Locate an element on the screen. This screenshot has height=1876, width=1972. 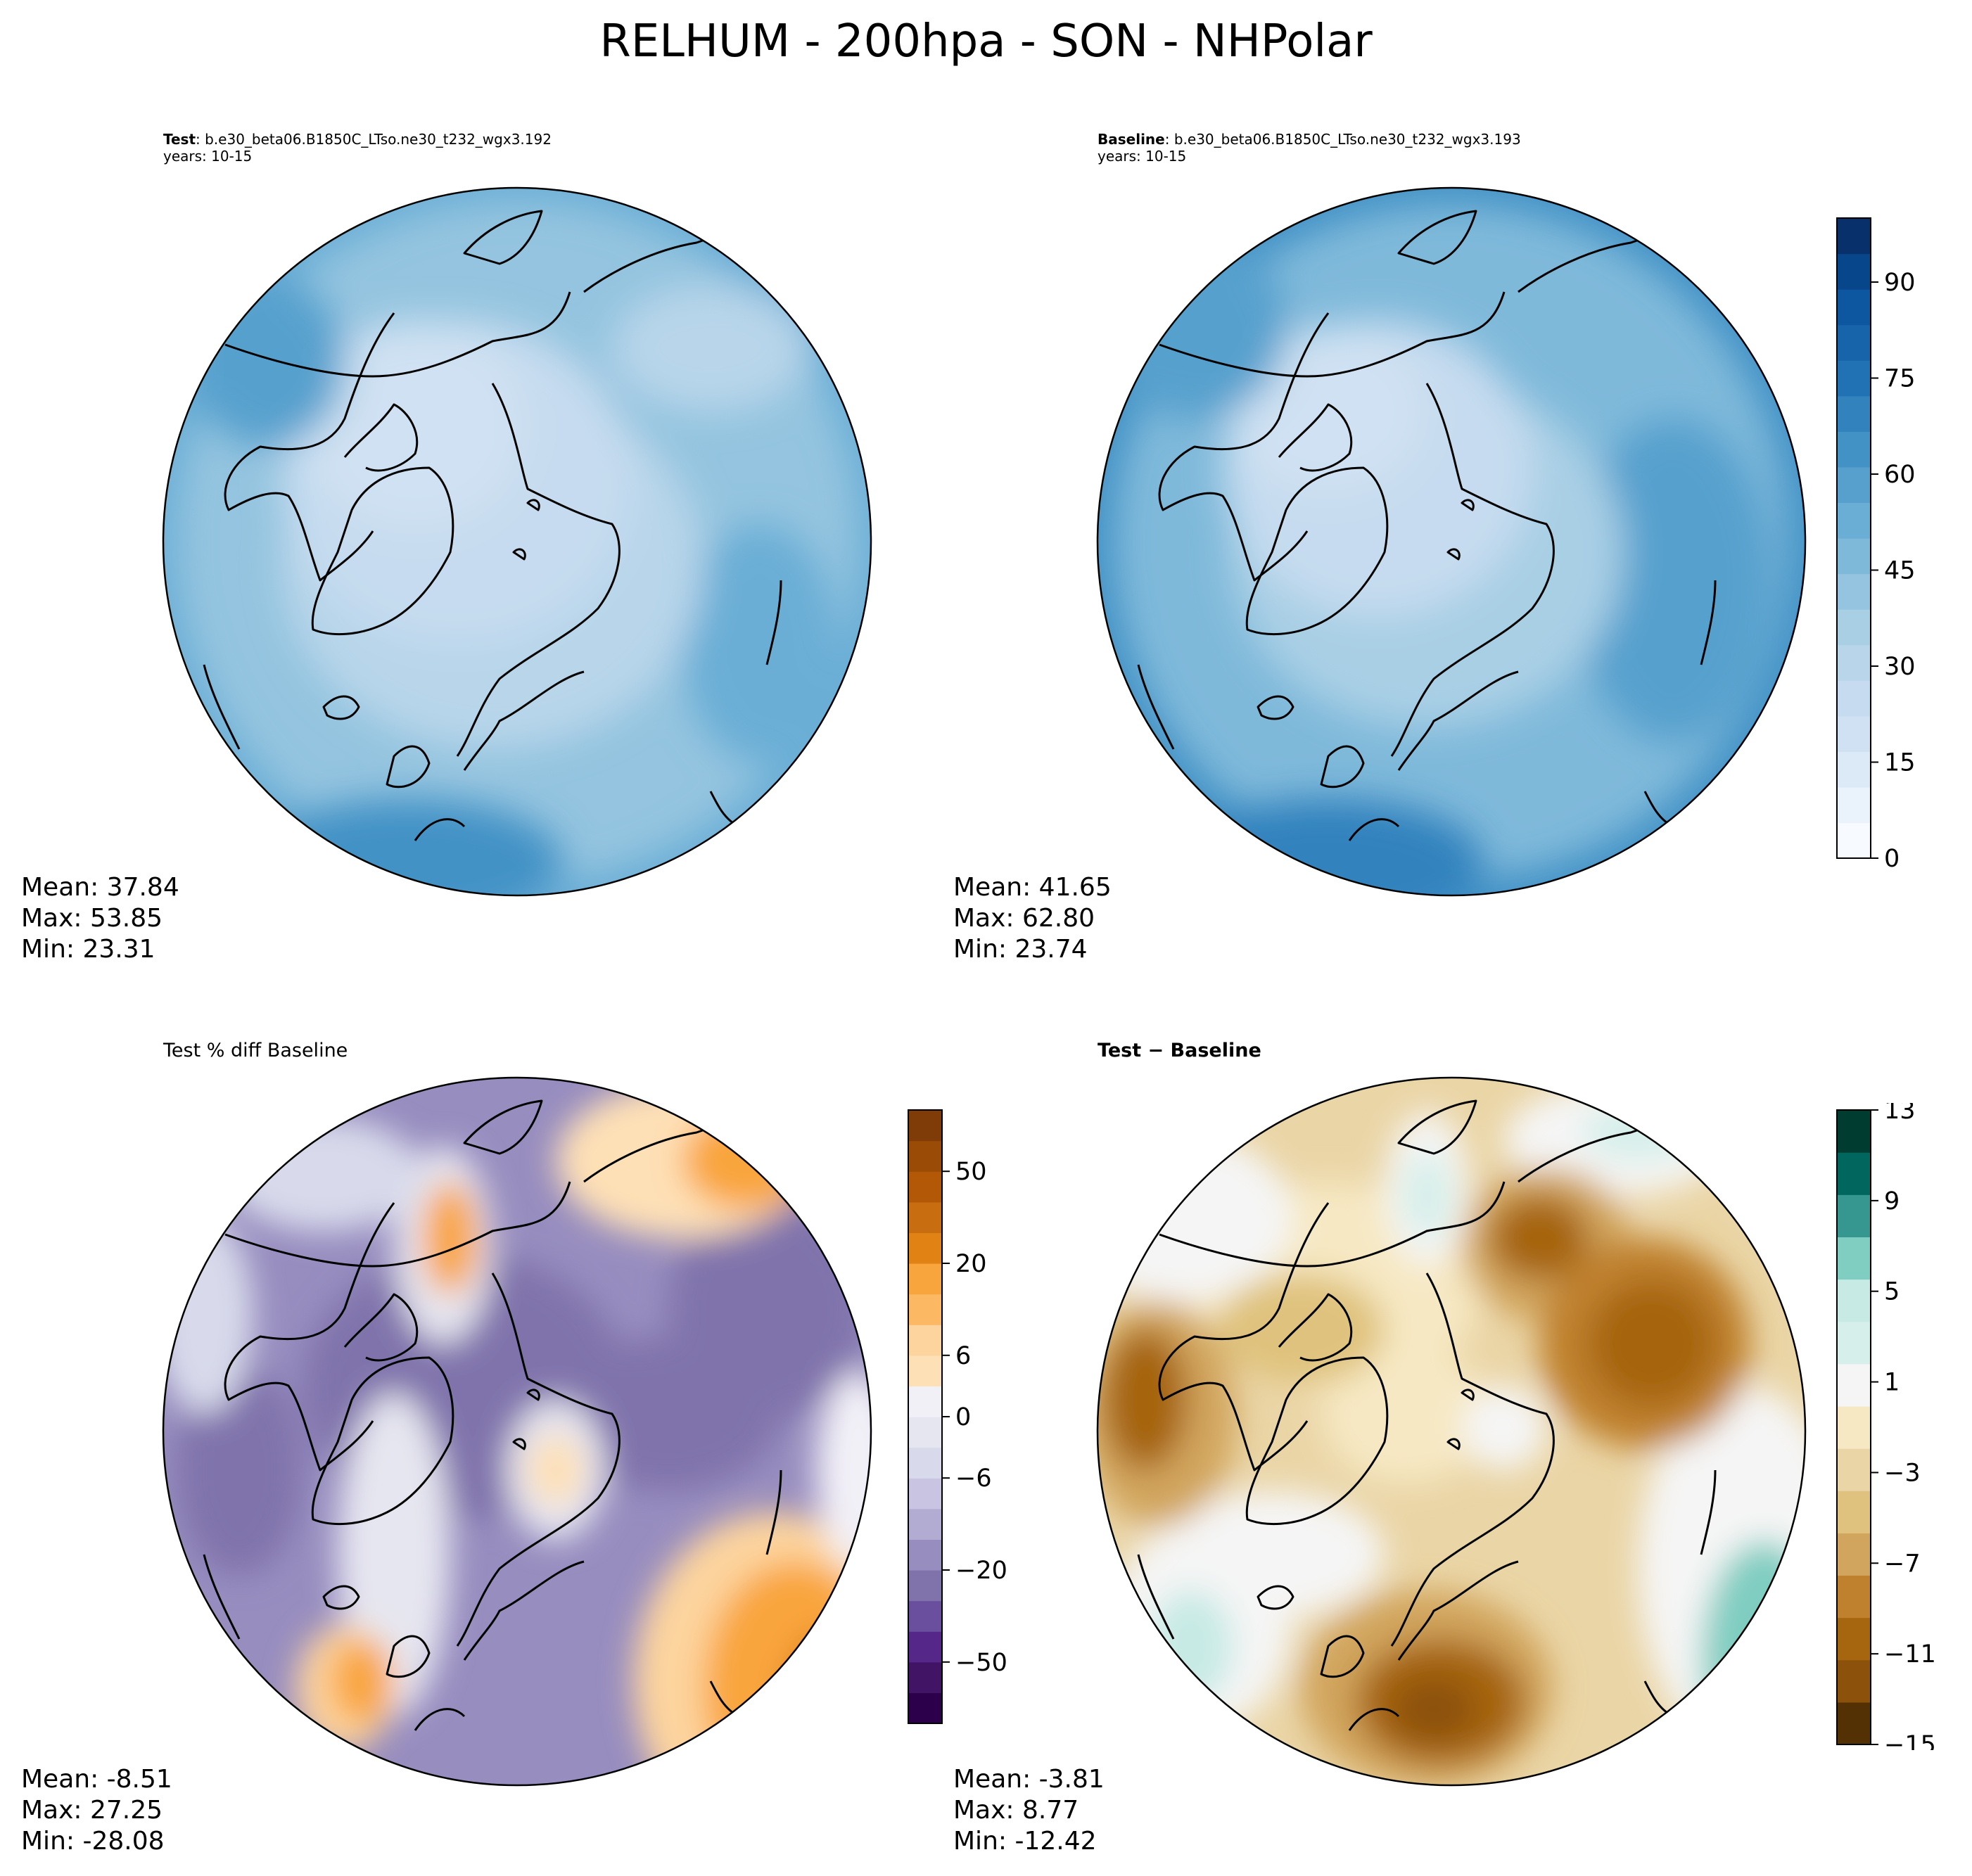
pctdiff-colorbar-ticks: −50 −20 −6 0 6 20 50 is located at coordinates (975, 1417).